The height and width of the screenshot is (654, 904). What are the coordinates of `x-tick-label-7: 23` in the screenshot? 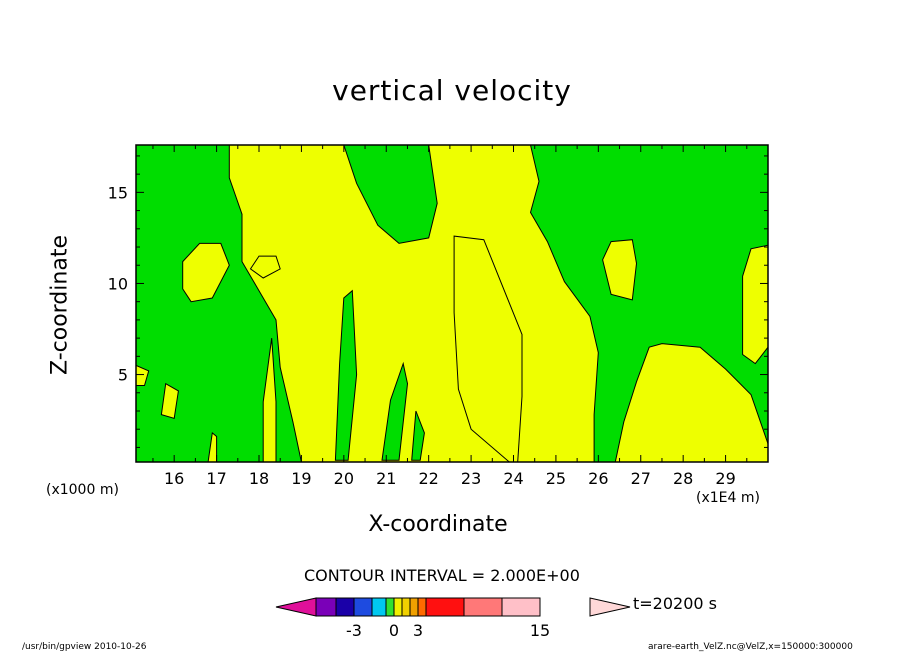 It's located at (471, 478).